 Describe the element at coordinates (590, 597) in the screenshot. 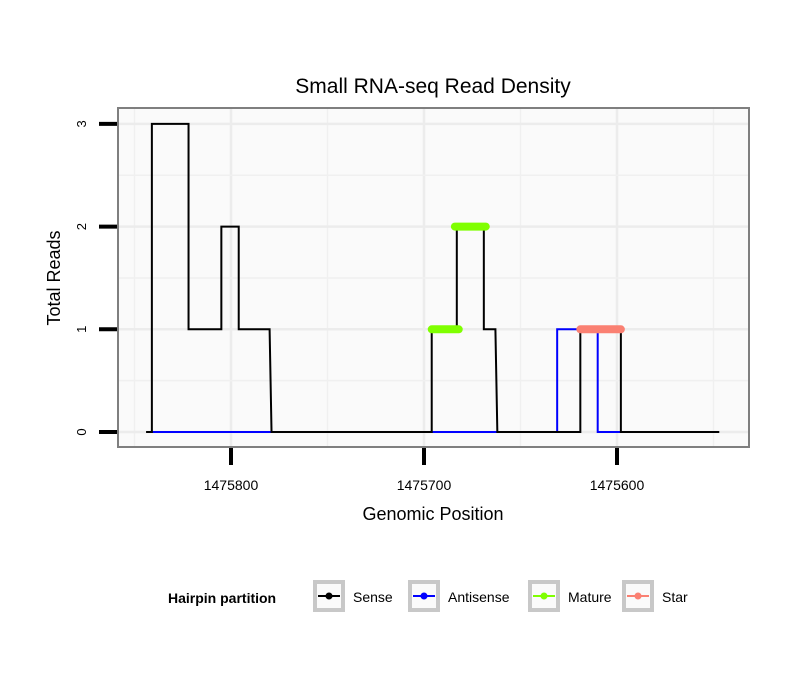

I see `legend-label-mature: Mature` at that location.